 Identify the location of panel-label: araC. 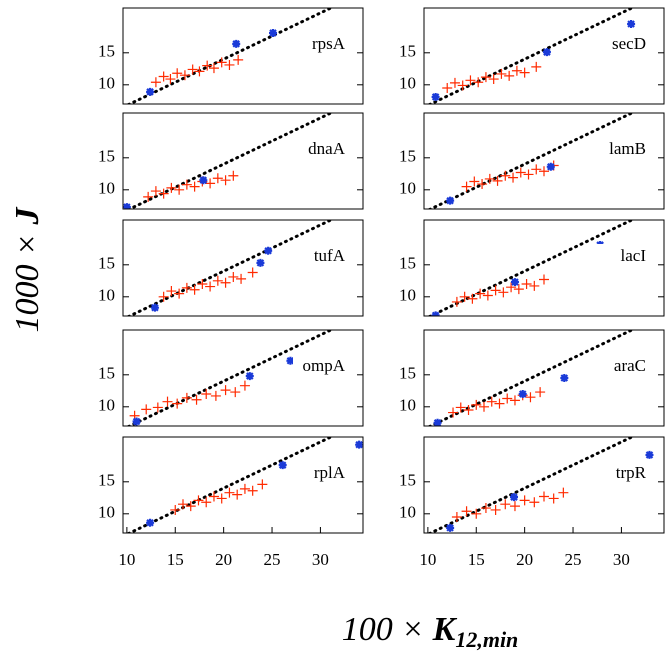
(630, 365).